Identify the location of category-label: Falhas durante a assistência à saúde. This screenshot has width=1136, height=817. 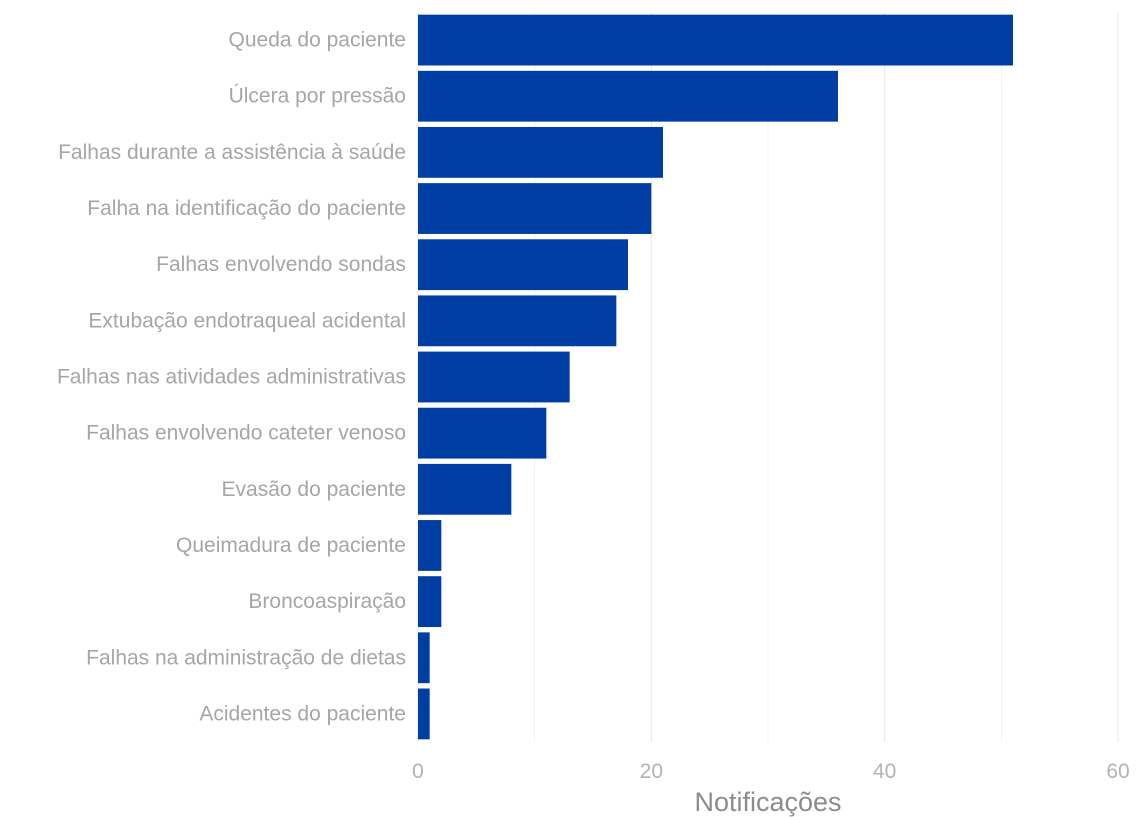
(232, 152).